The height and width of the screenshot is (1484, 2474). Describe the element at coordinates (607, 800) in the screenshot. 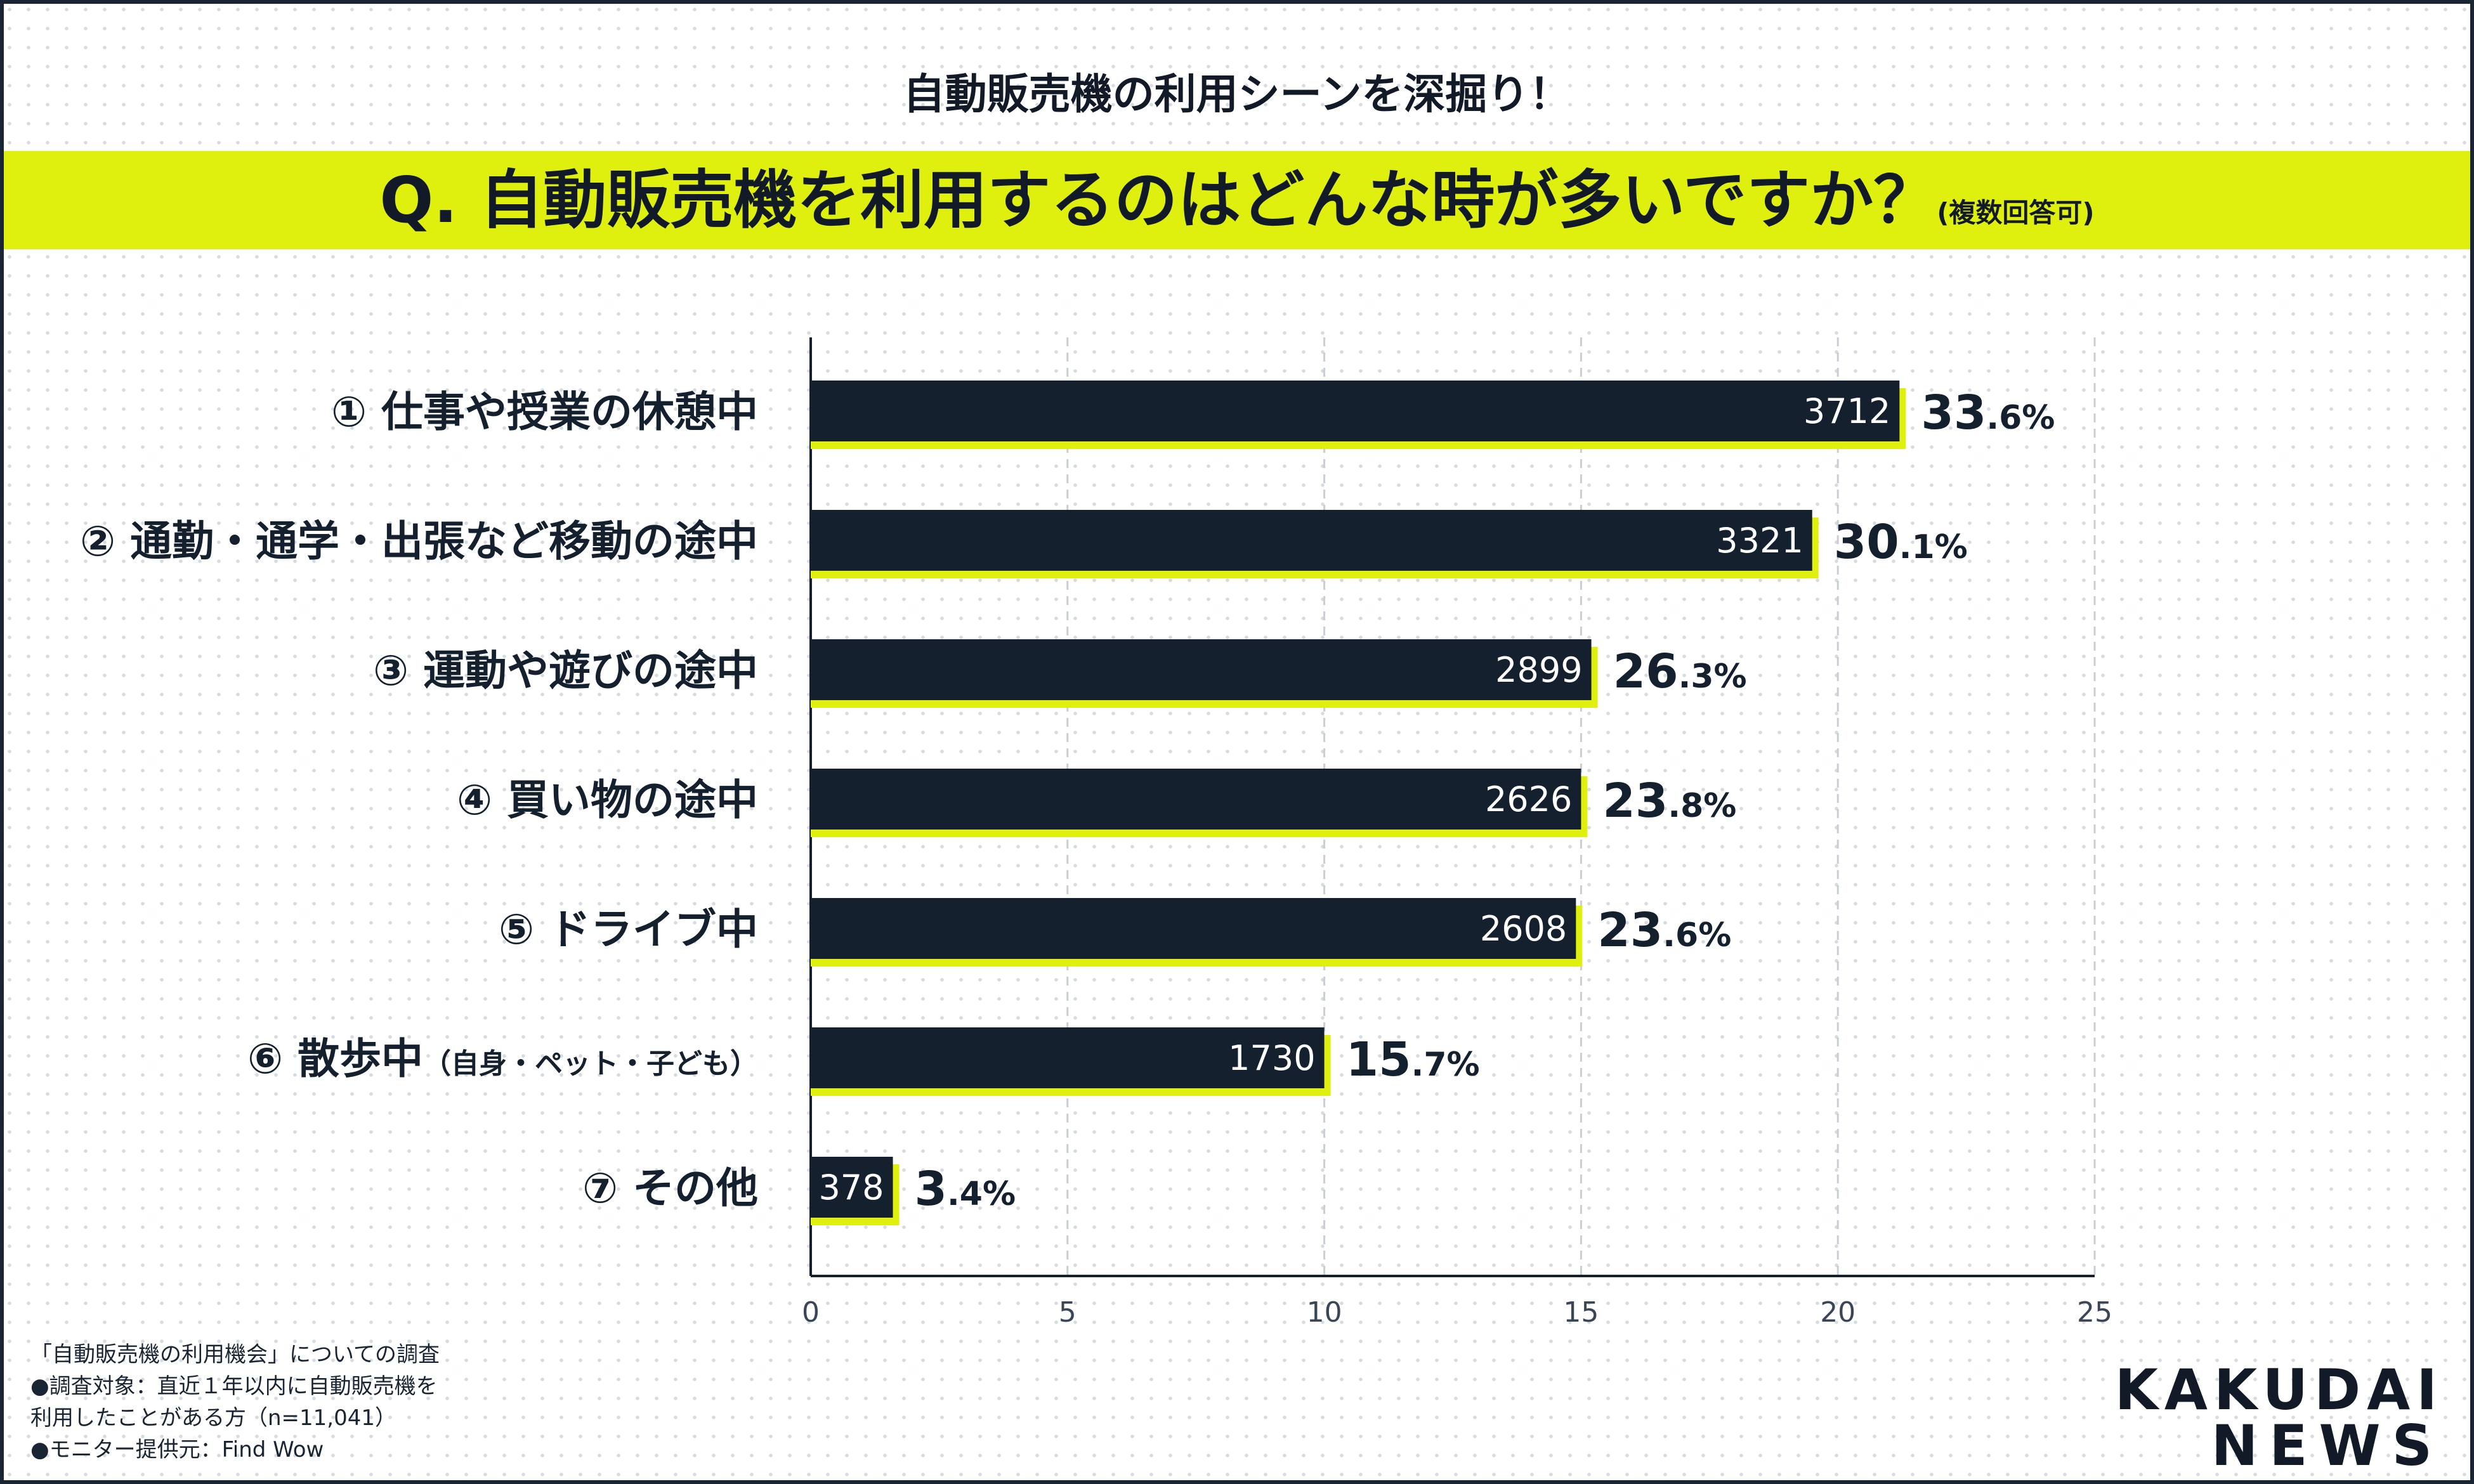

I see `category-label: ④ 買い物の途中` at that location.